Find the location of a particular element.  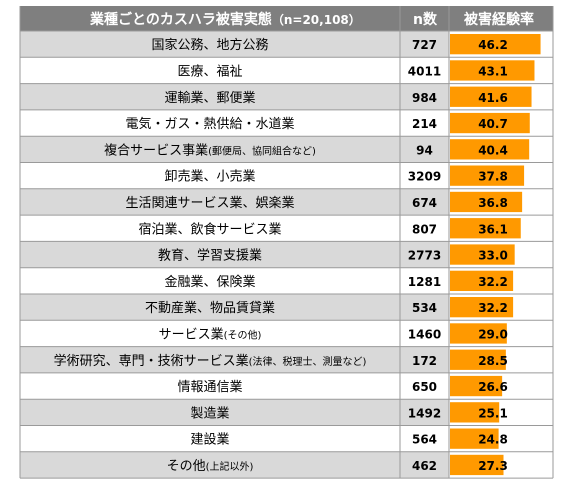

rate-value: 26.6 is located at coordinates (493, 387).